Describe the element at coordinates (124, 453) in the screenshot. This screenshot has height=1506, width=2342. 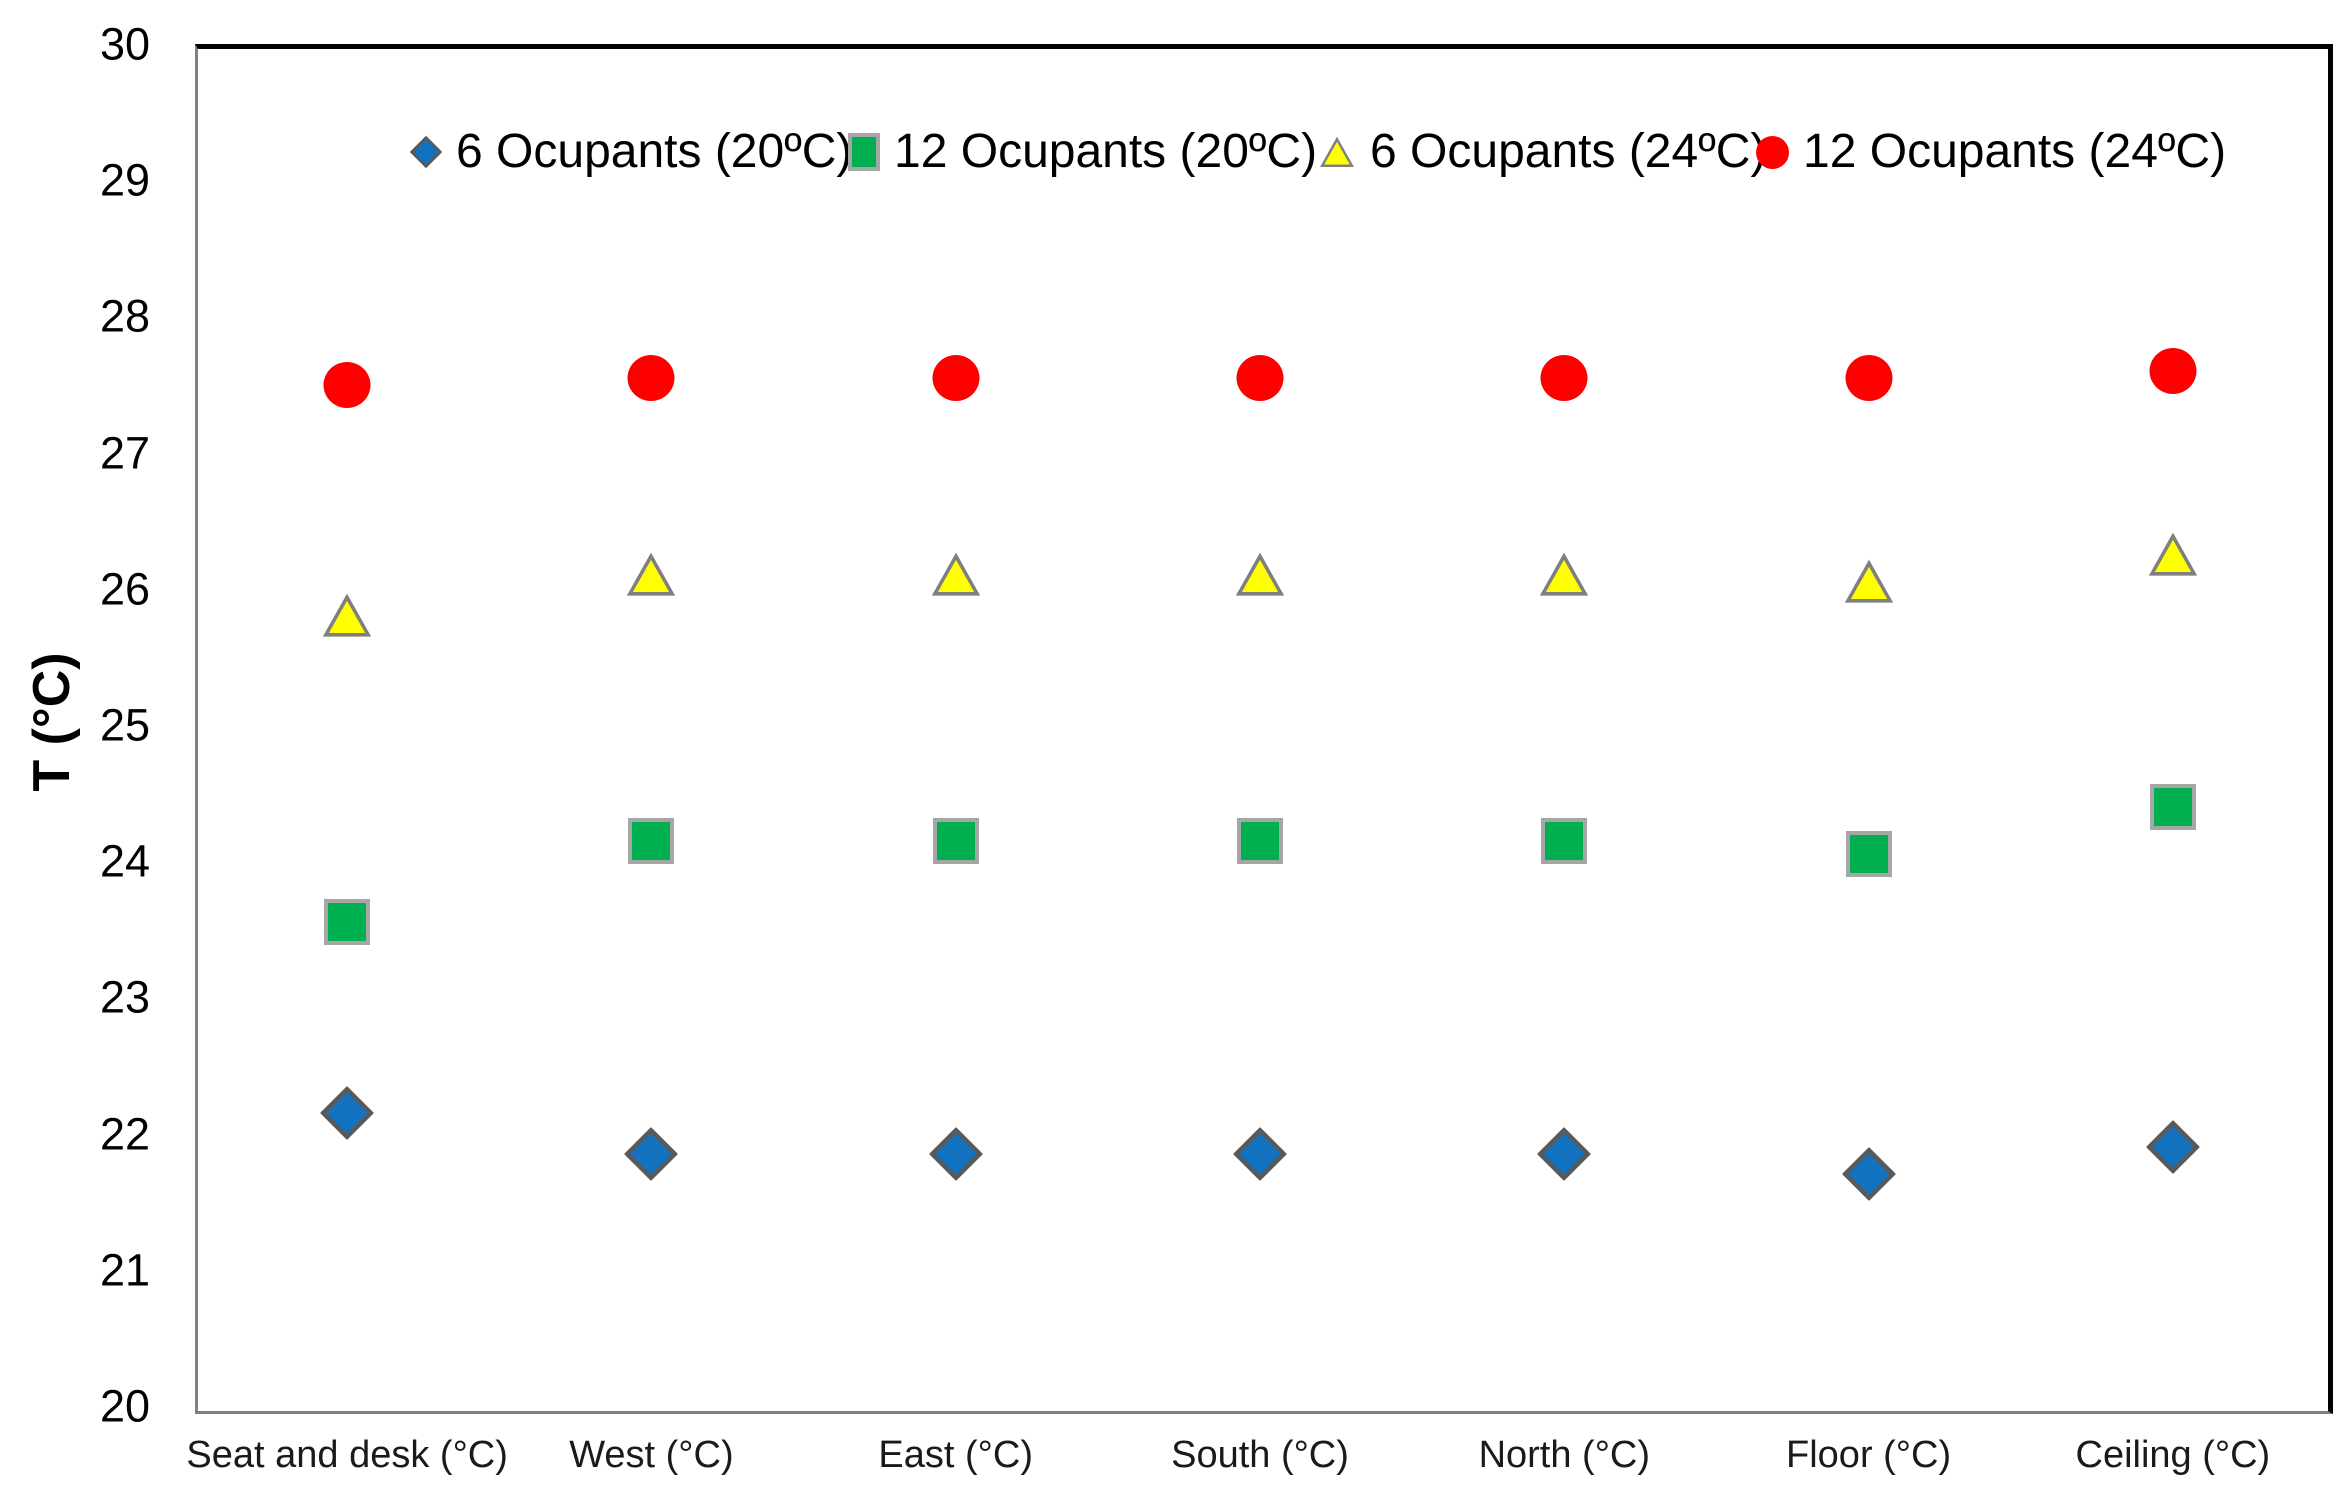
I see `y-tick-label: 27` at that location.